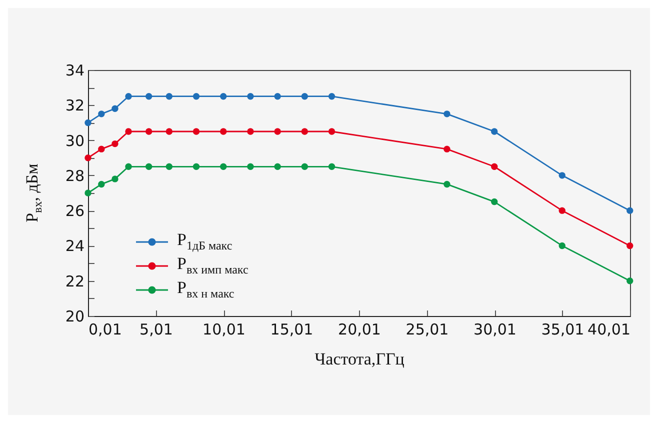 This screenshot has height=424, width=659. Describe the element at coordinates (74, 211) in the screenshot. I see `y-tick-label: 26` at that location.